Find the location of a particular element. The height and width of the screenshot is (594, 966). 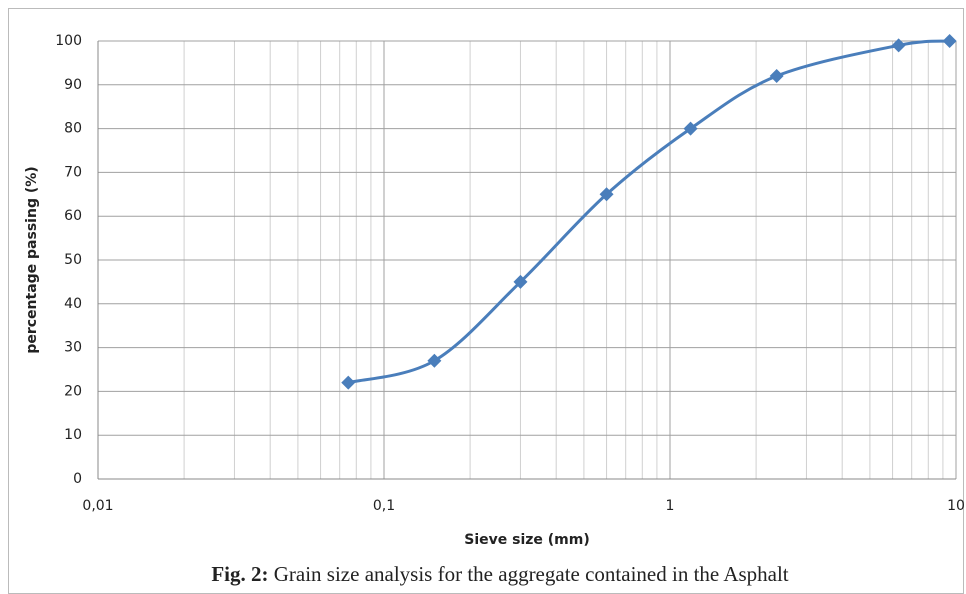

y-tick-label: 10 is located at coordinates (73, 435).